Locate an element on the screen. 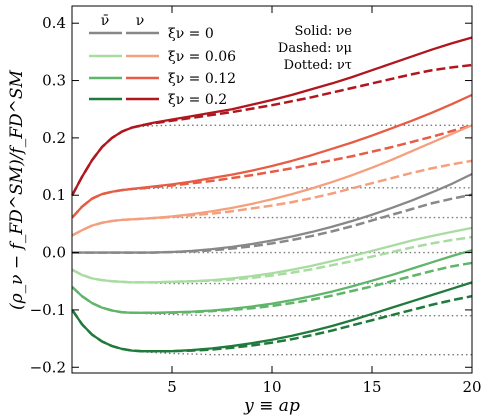 Image resolution: width=488 pixels, height=419 pixels. series-line-both-xi-0-mu is located at coordinates (272, 223).